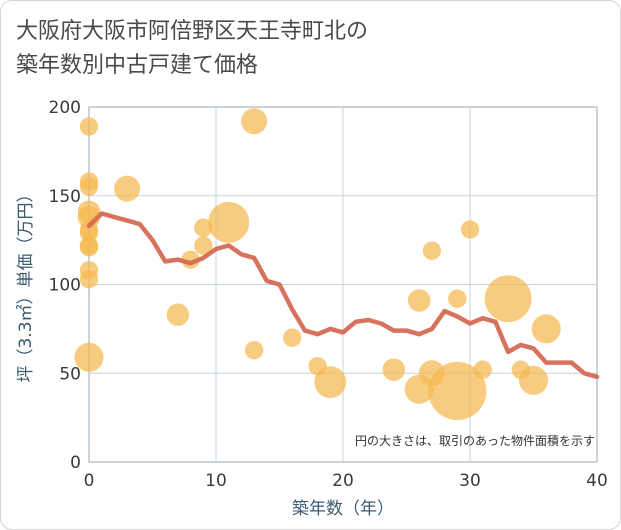 This screenshot has width=621, height=530. Describe the element at coordinates (75, 463) in the screenshot. I see `y-tick-label: 0` at that location.